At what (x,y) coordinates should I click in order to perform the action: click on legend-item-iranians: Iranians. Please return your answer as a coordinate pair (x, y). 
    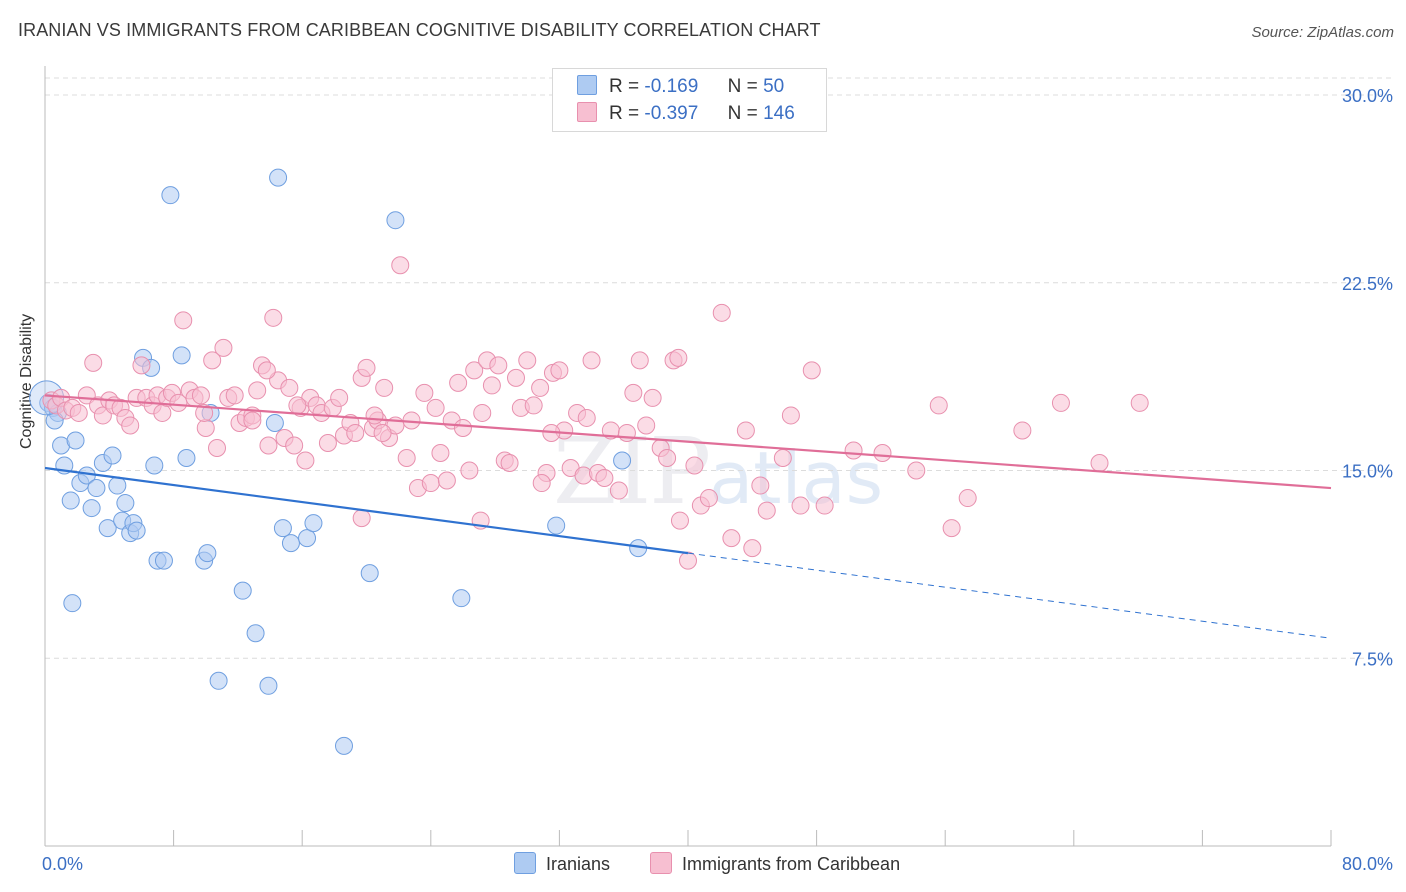
    Looking at the image, I should click on (562, 863).